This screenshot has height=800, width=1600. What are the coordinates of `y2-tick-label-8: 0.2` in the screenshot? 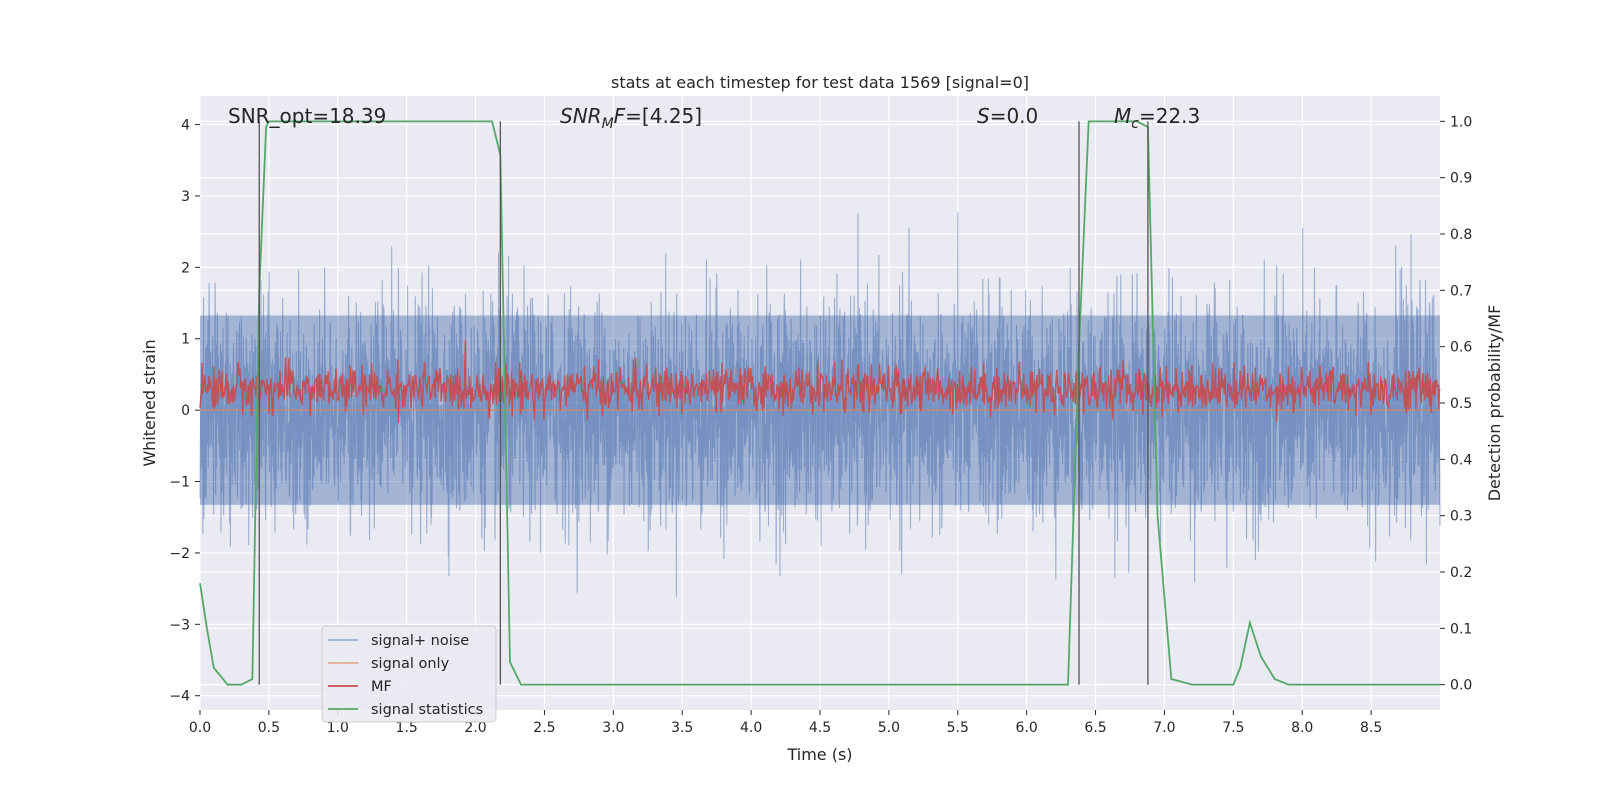 It's located at (1461, 573).